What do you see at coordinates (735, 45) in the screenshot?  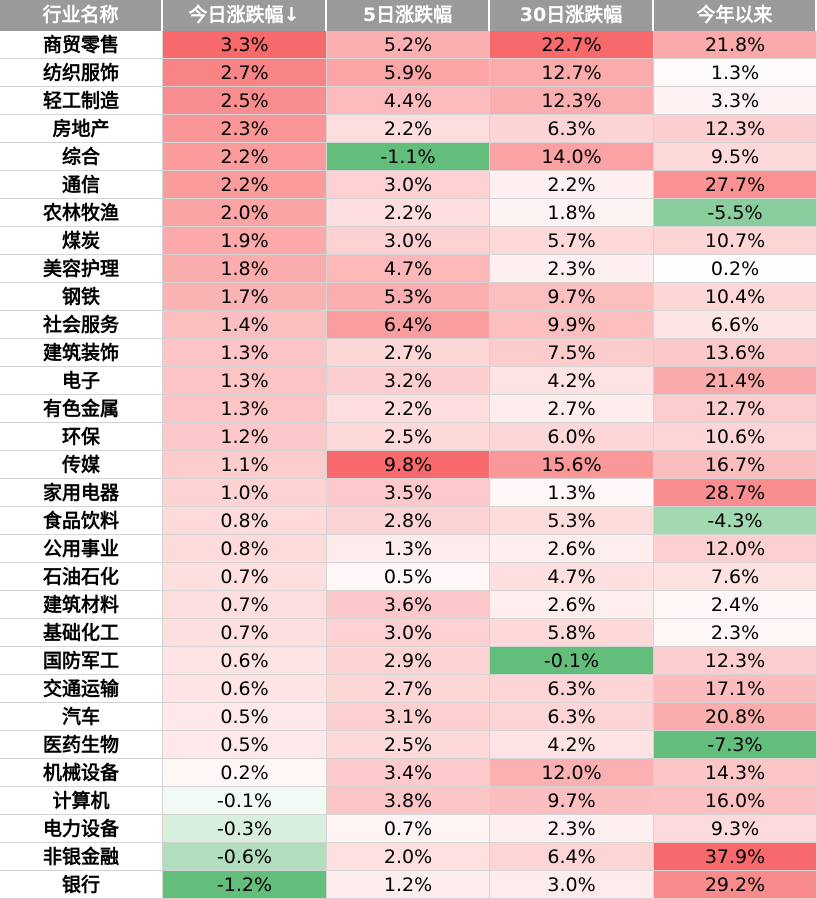 I see `value-cell: 21.8%` at bounding box center [735, 45].